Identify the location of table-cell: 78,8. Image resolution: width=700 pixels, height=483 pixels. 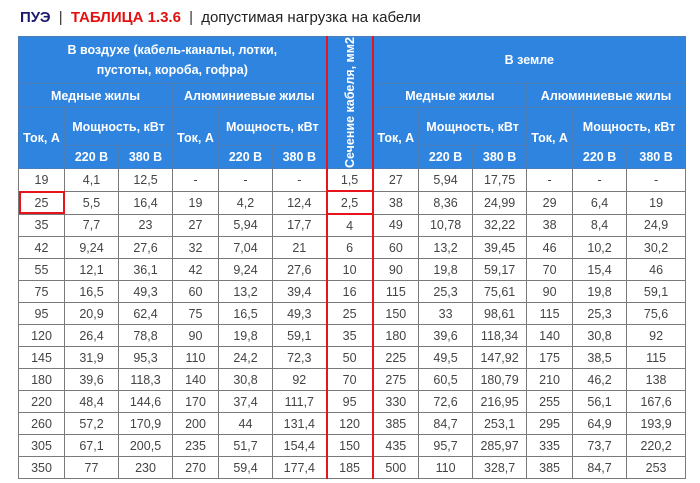
(145, 336).